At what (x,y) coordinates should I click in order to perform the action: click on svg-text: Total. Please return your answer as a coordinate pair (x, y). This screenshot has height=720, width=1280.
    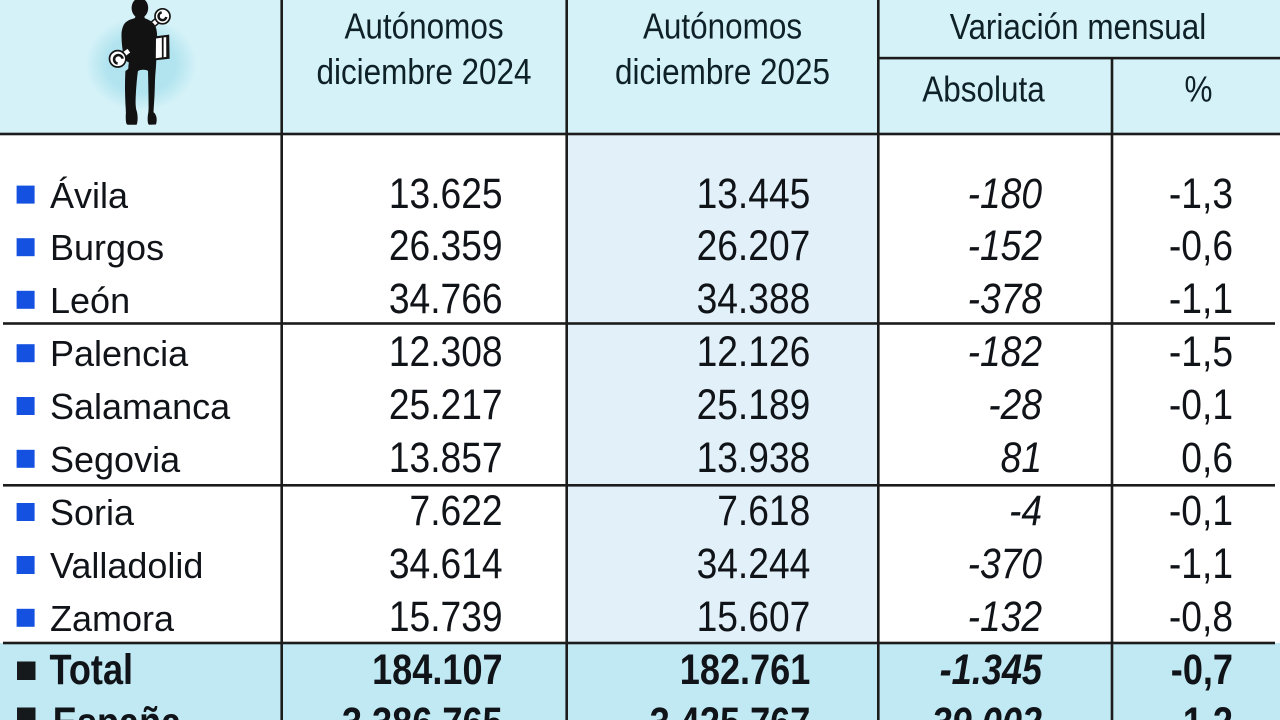
    Looking at the image, I should click on (92, 670).